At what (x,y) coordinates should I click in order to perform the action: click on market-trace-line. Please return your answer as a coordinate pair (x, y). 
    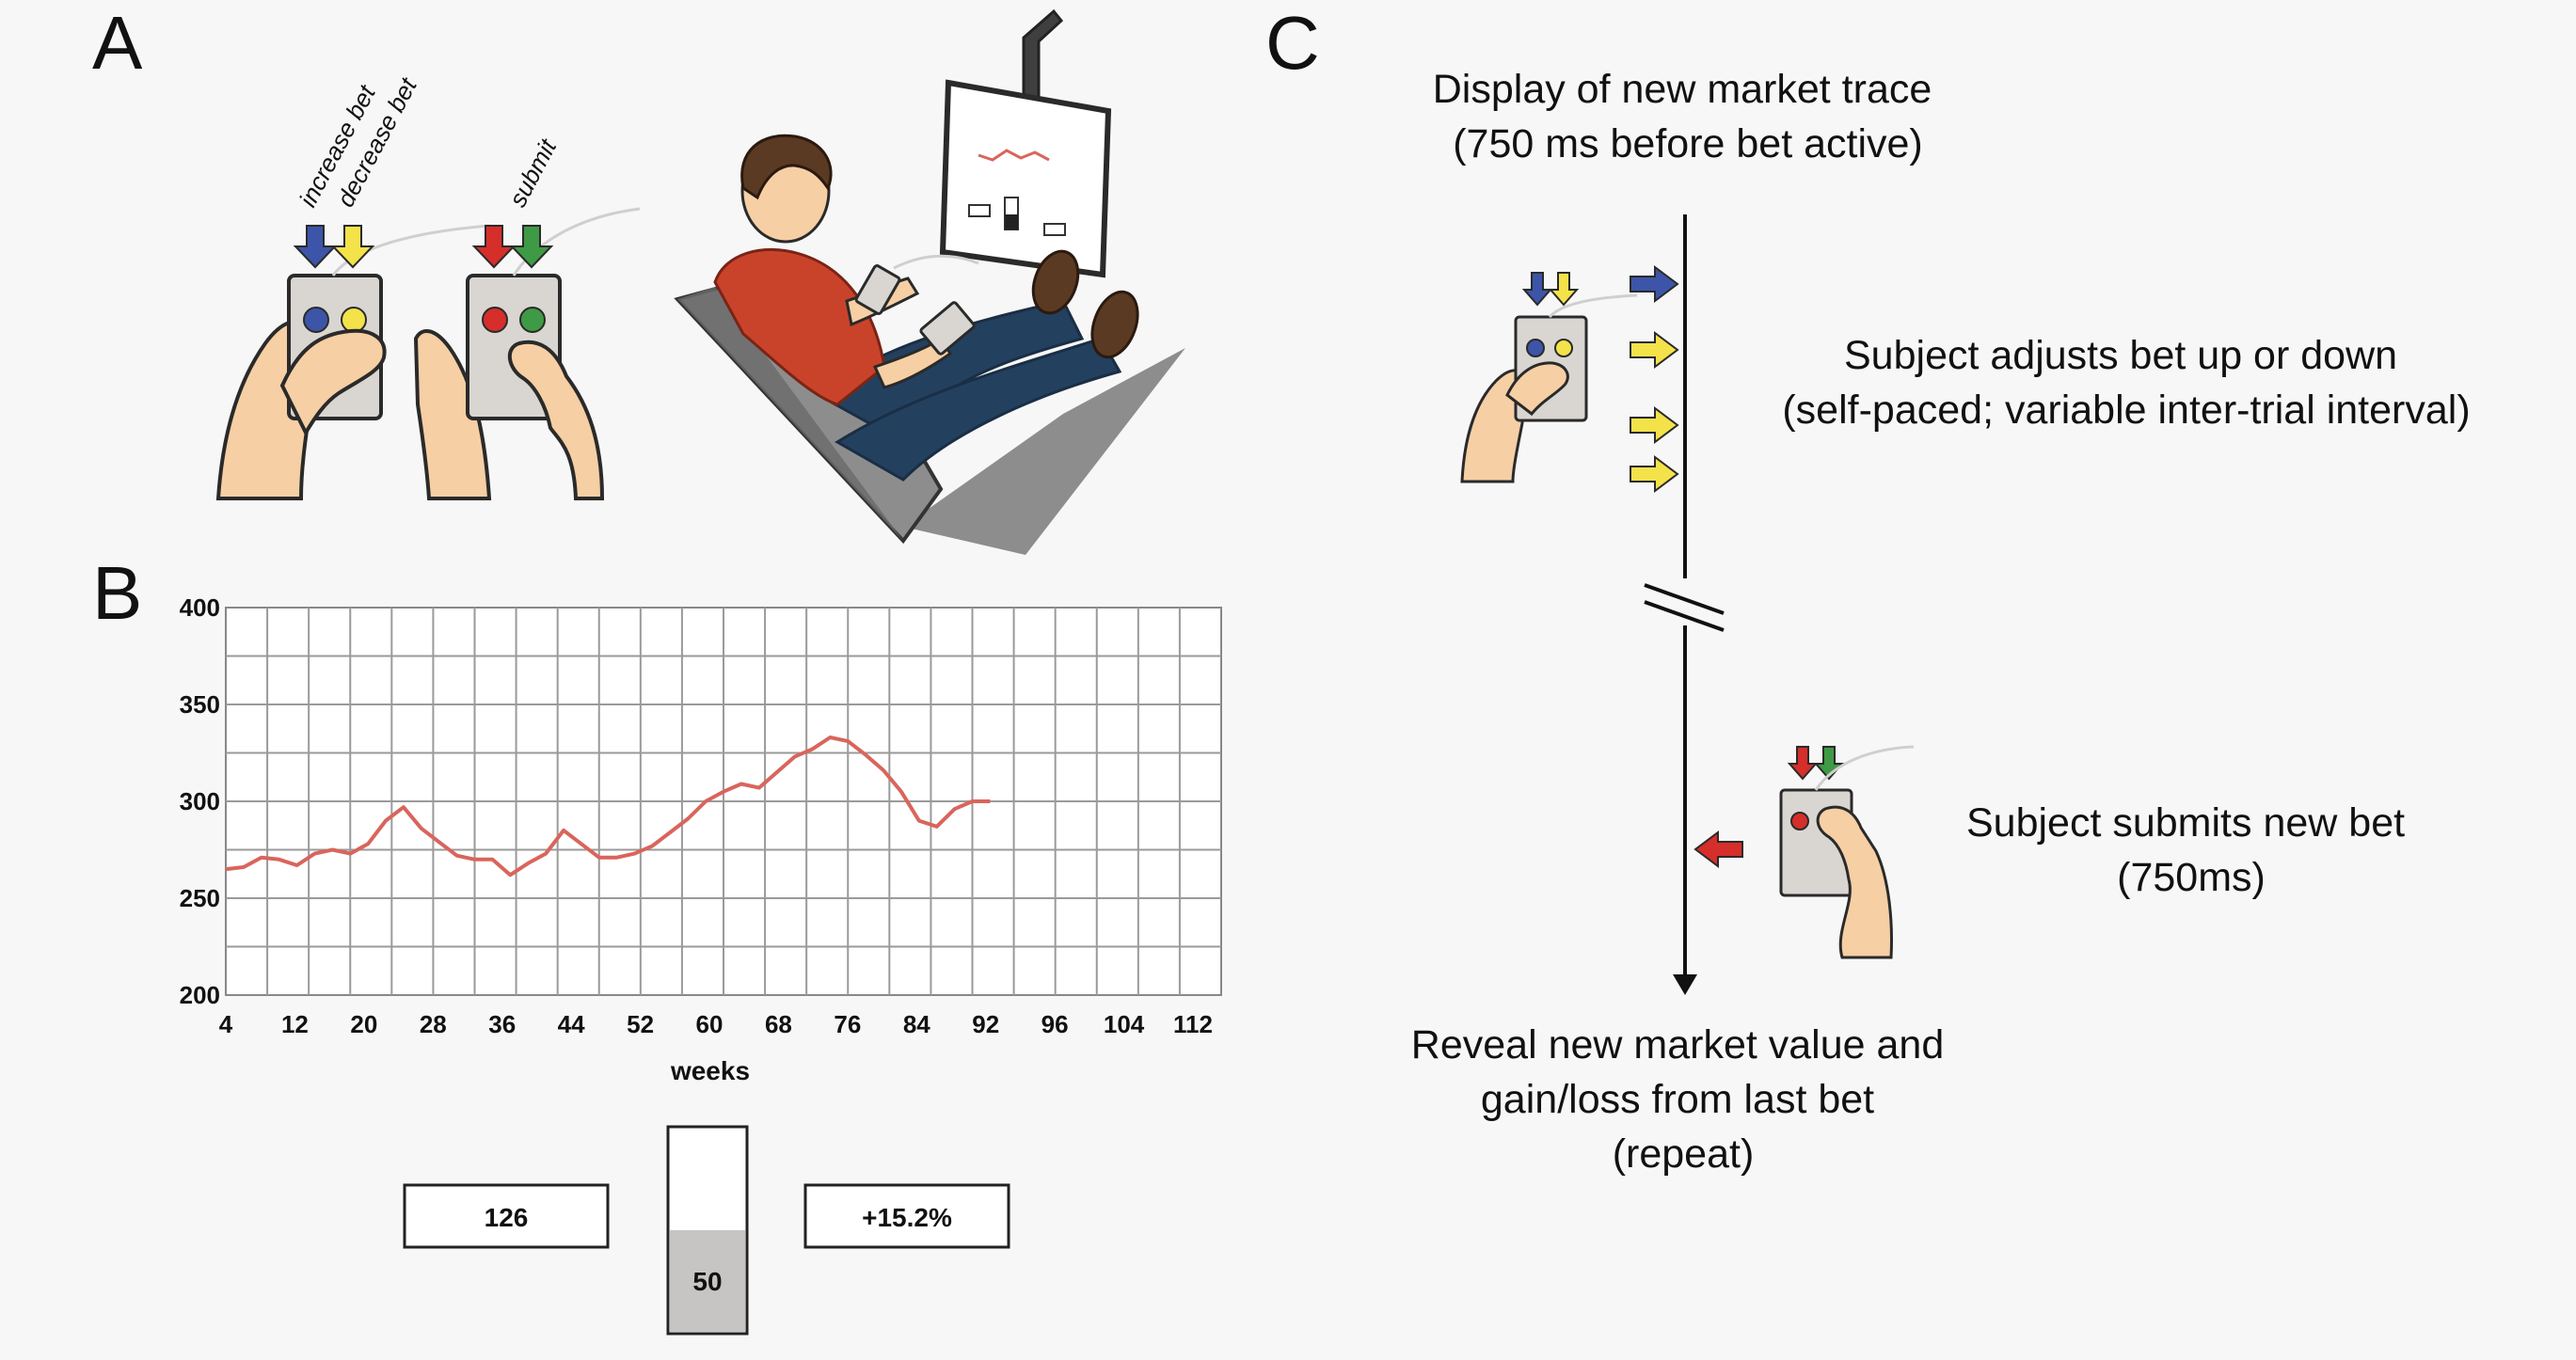
    Looking at the image, I should click on (608, 806).